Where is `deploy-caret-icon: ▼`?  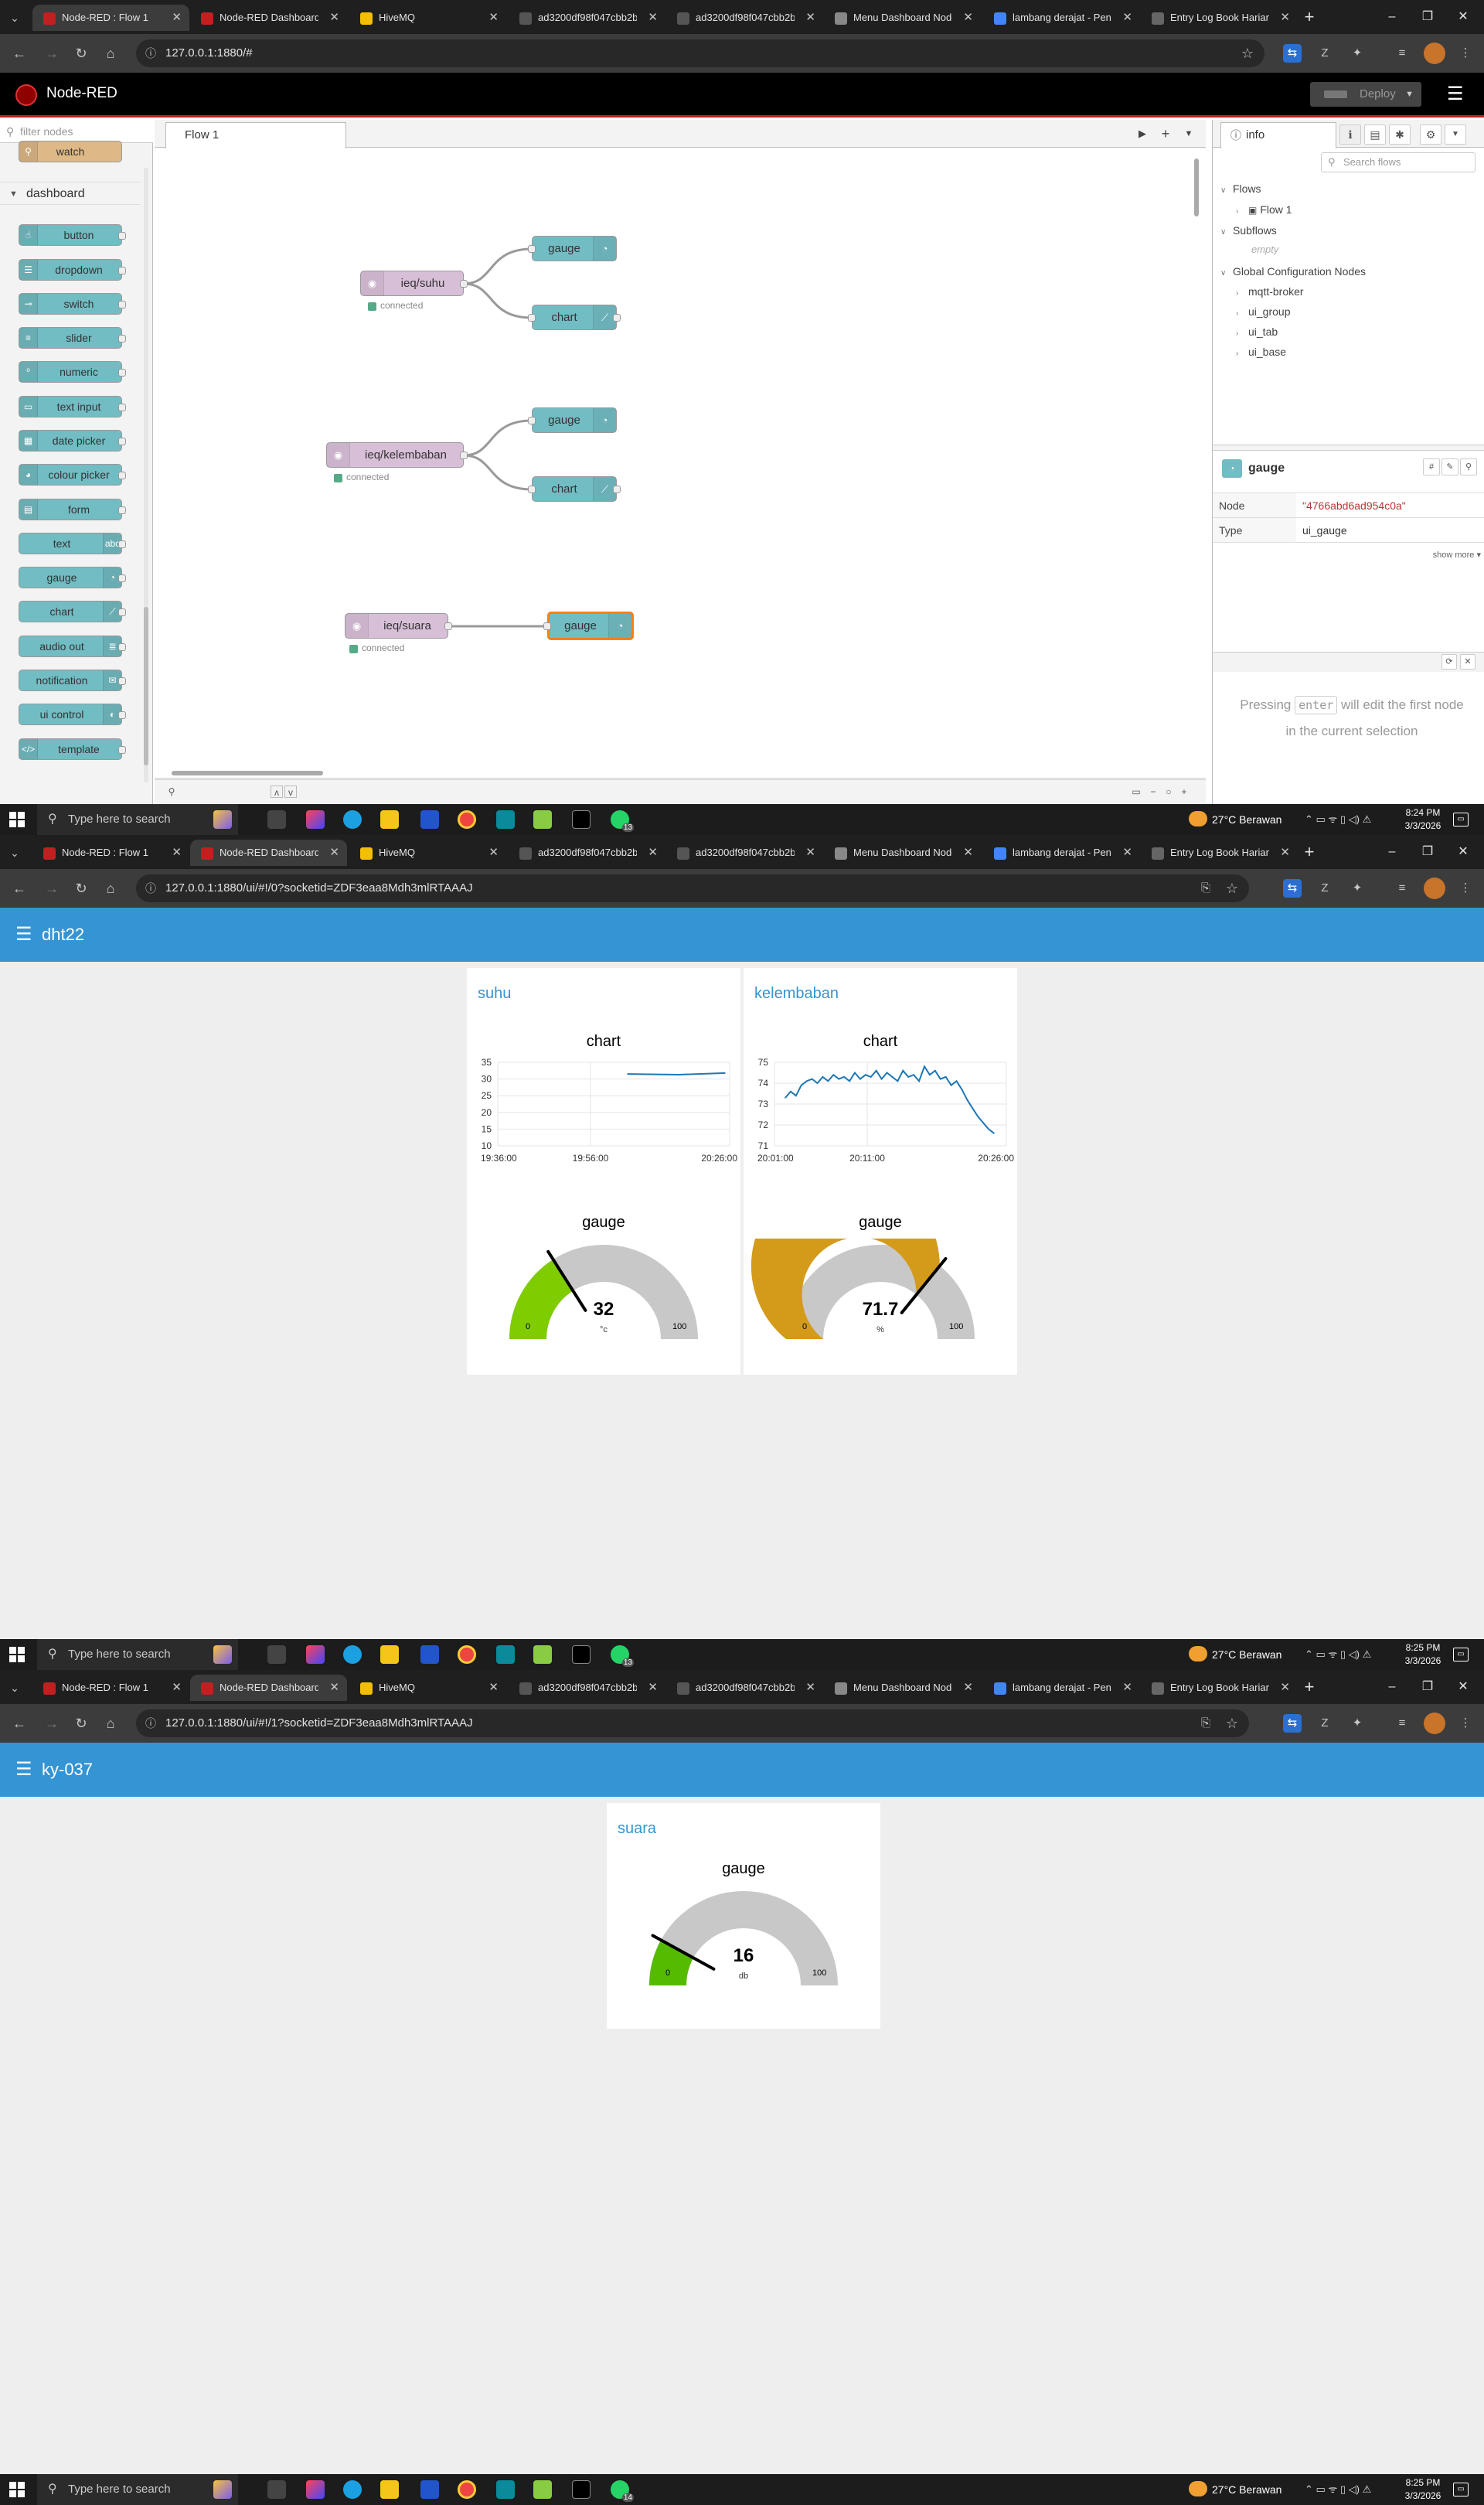 deploy-caret-icon: ▼ is located at coordinates (1409, 94).